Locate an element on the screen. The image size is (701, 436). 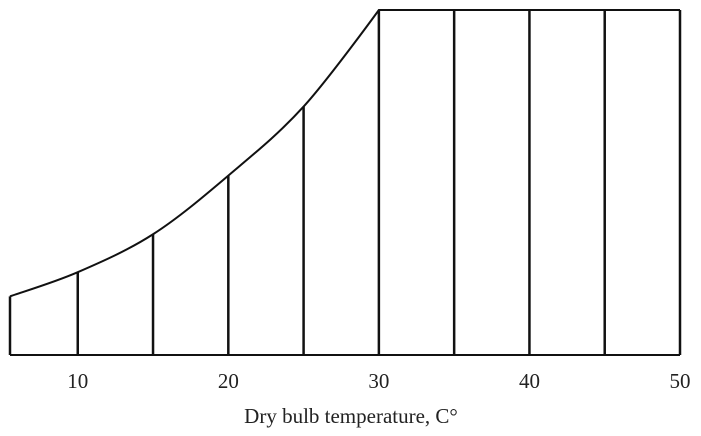
x-axis-label: Dry bulb temperature, C° is located at coordinates (351, 416).